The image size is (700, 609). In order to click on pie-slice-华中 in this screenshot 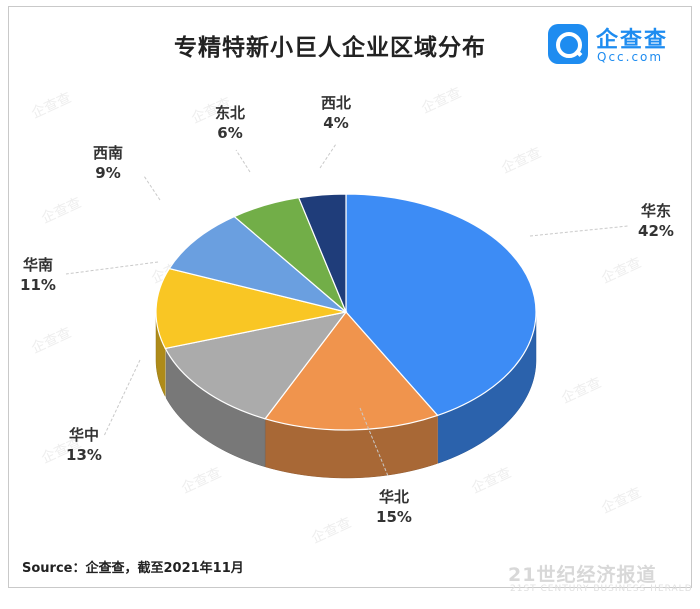, I will do `click(256, 365)`.